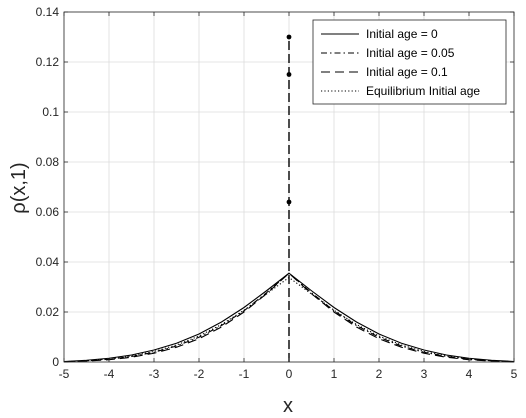 The width and height of the screenshot is (526, 418). Describe the element at coordinates (50, 112) in the screenshot. I see `y-tick-label: 0.1` at that location.